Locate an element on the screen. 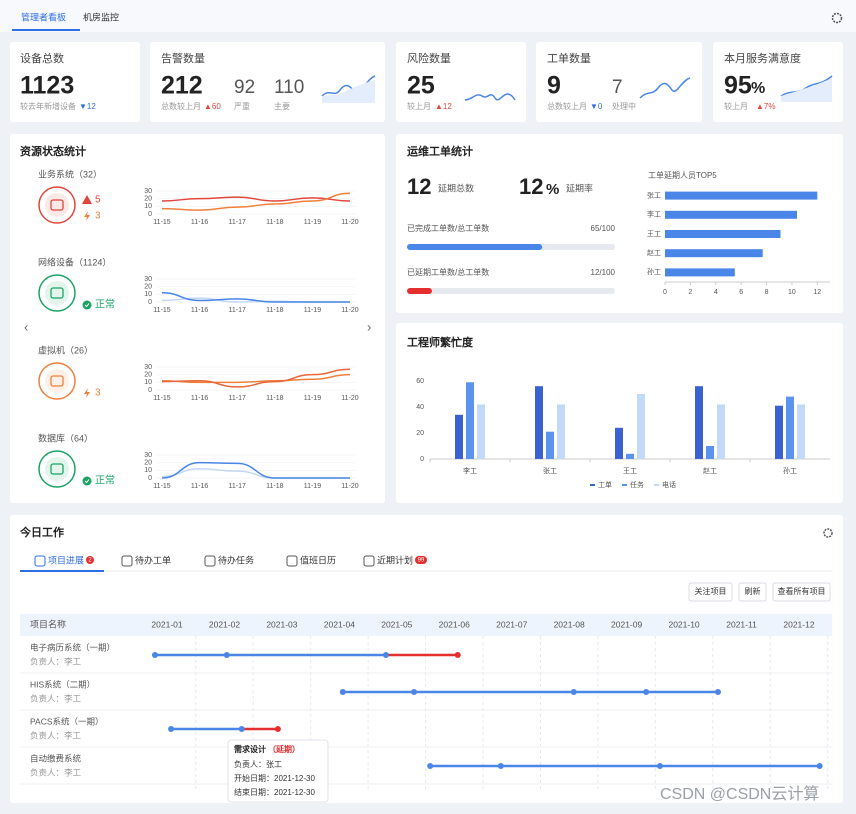  sparkline is located at coordinates (665, 88).